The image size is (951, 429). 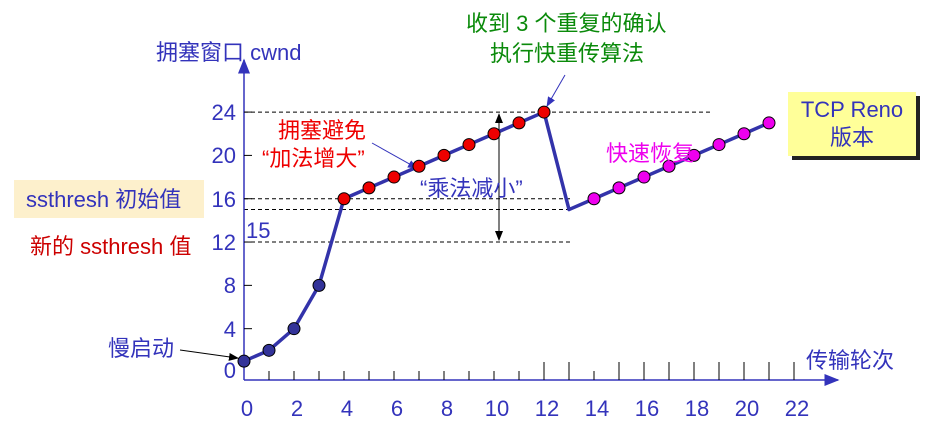 I want to click on x-tick-label: 12, so click(x=547, y=408).